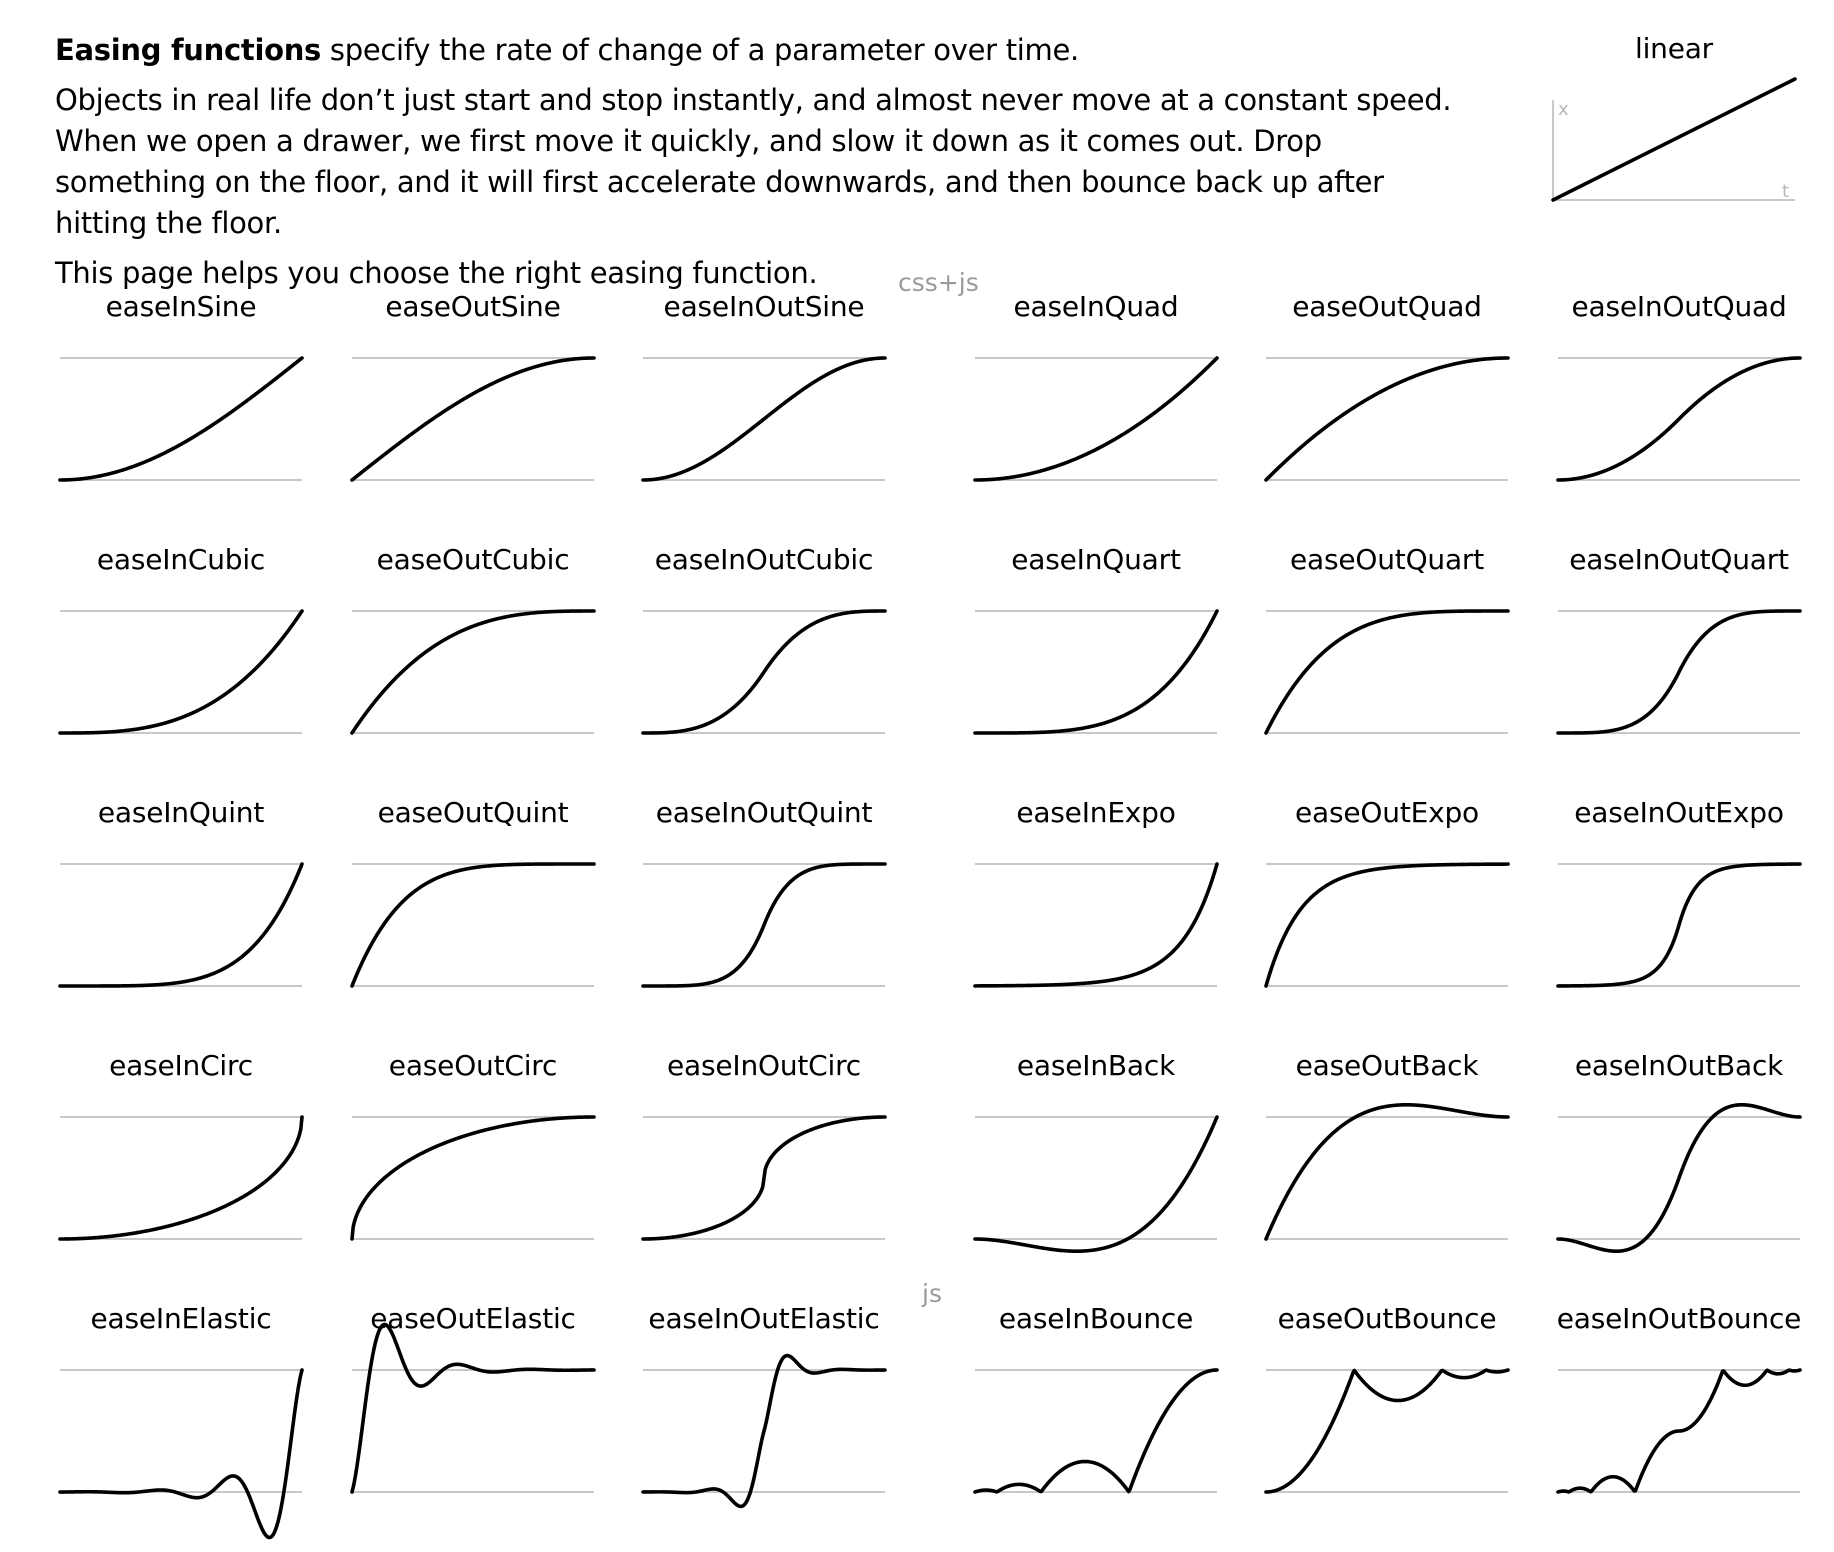  What do you see at coordinates (181, 559) in the screenshot?
I see `easing-label-ease-in-cubic: easeInCubic` at bounding box center [181, 559].